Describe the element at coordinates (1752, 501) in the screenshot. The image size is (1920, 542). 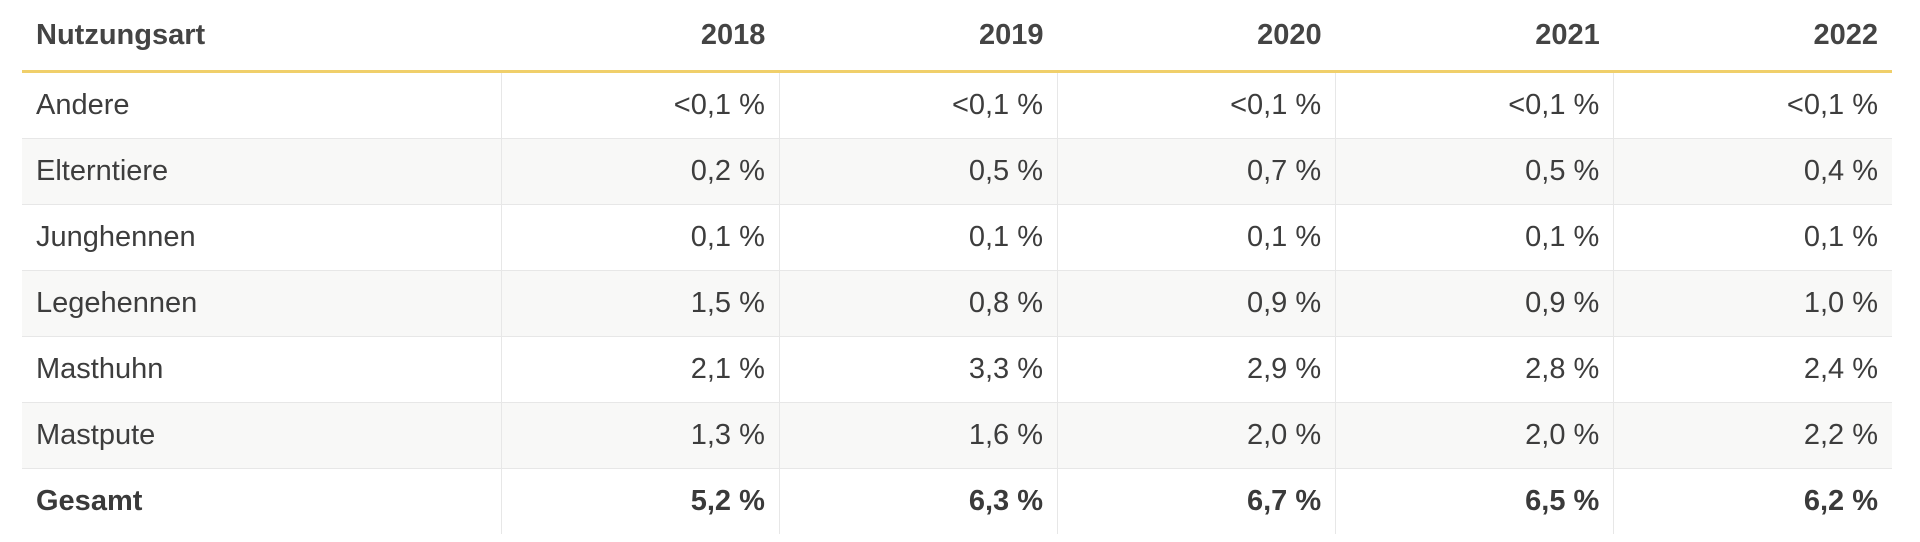
I see `table-cell: 6,2 %` at that location.